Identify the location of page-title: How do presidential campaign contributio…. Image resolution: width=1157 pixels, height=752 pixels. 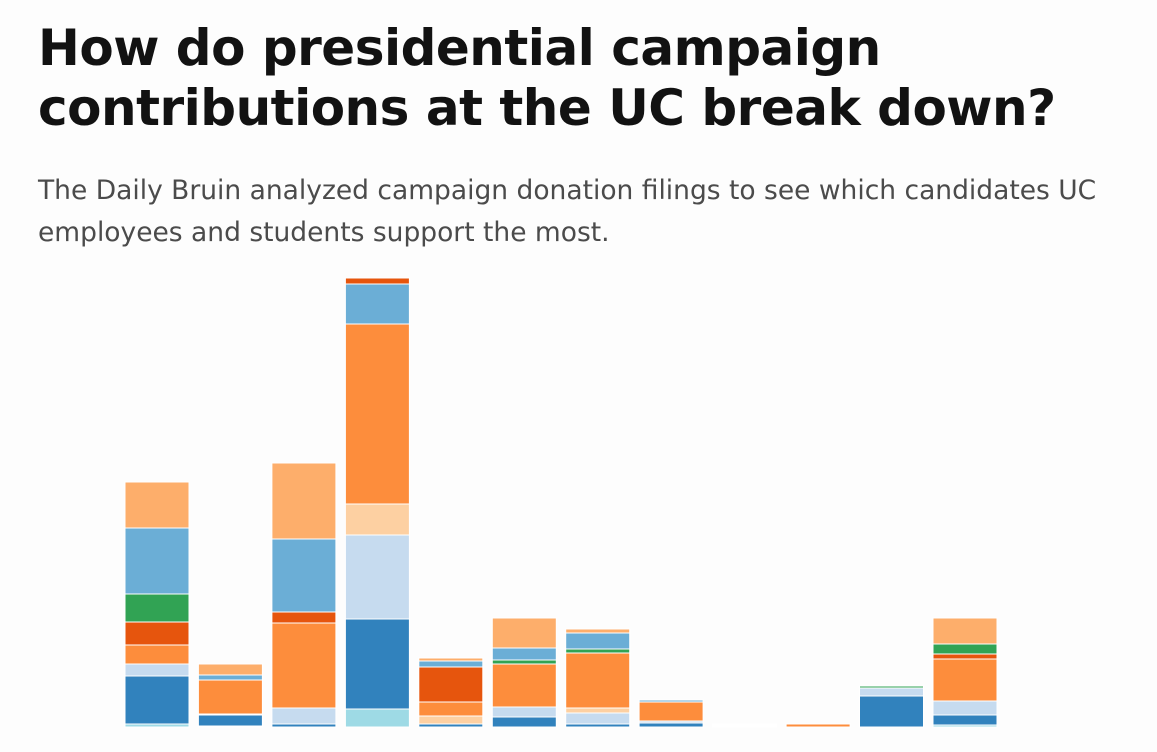
(547, 78).